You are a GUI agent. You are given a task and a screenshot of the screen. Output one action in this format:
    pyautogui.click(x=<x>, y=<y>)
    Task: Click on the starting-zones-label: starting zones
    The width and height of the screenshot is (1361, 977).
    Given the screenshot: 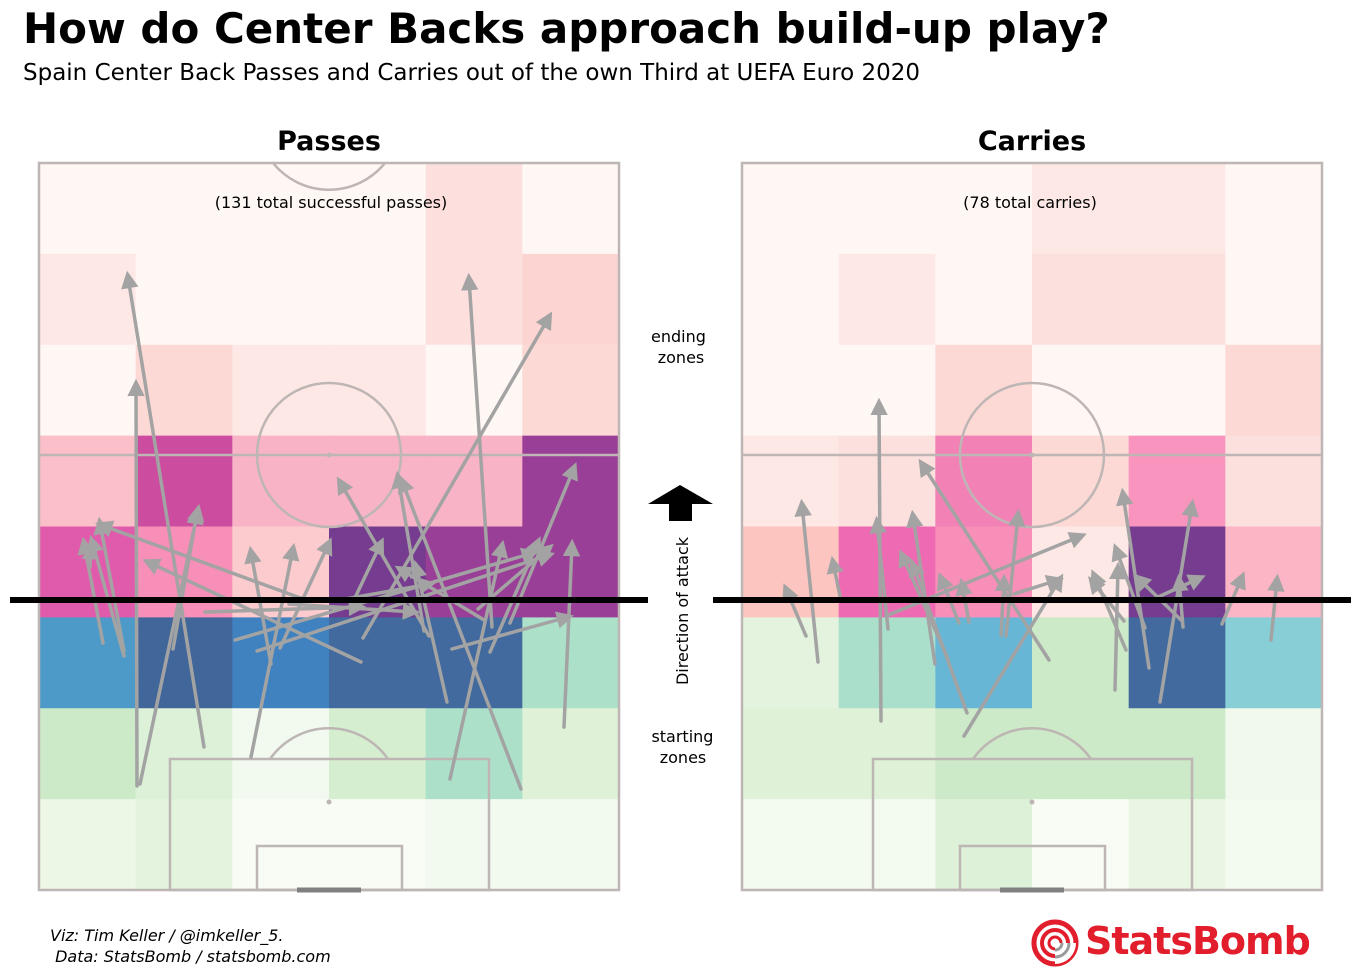 What is the action you would take?
    pyautogui.click(x=684, y=747)
    